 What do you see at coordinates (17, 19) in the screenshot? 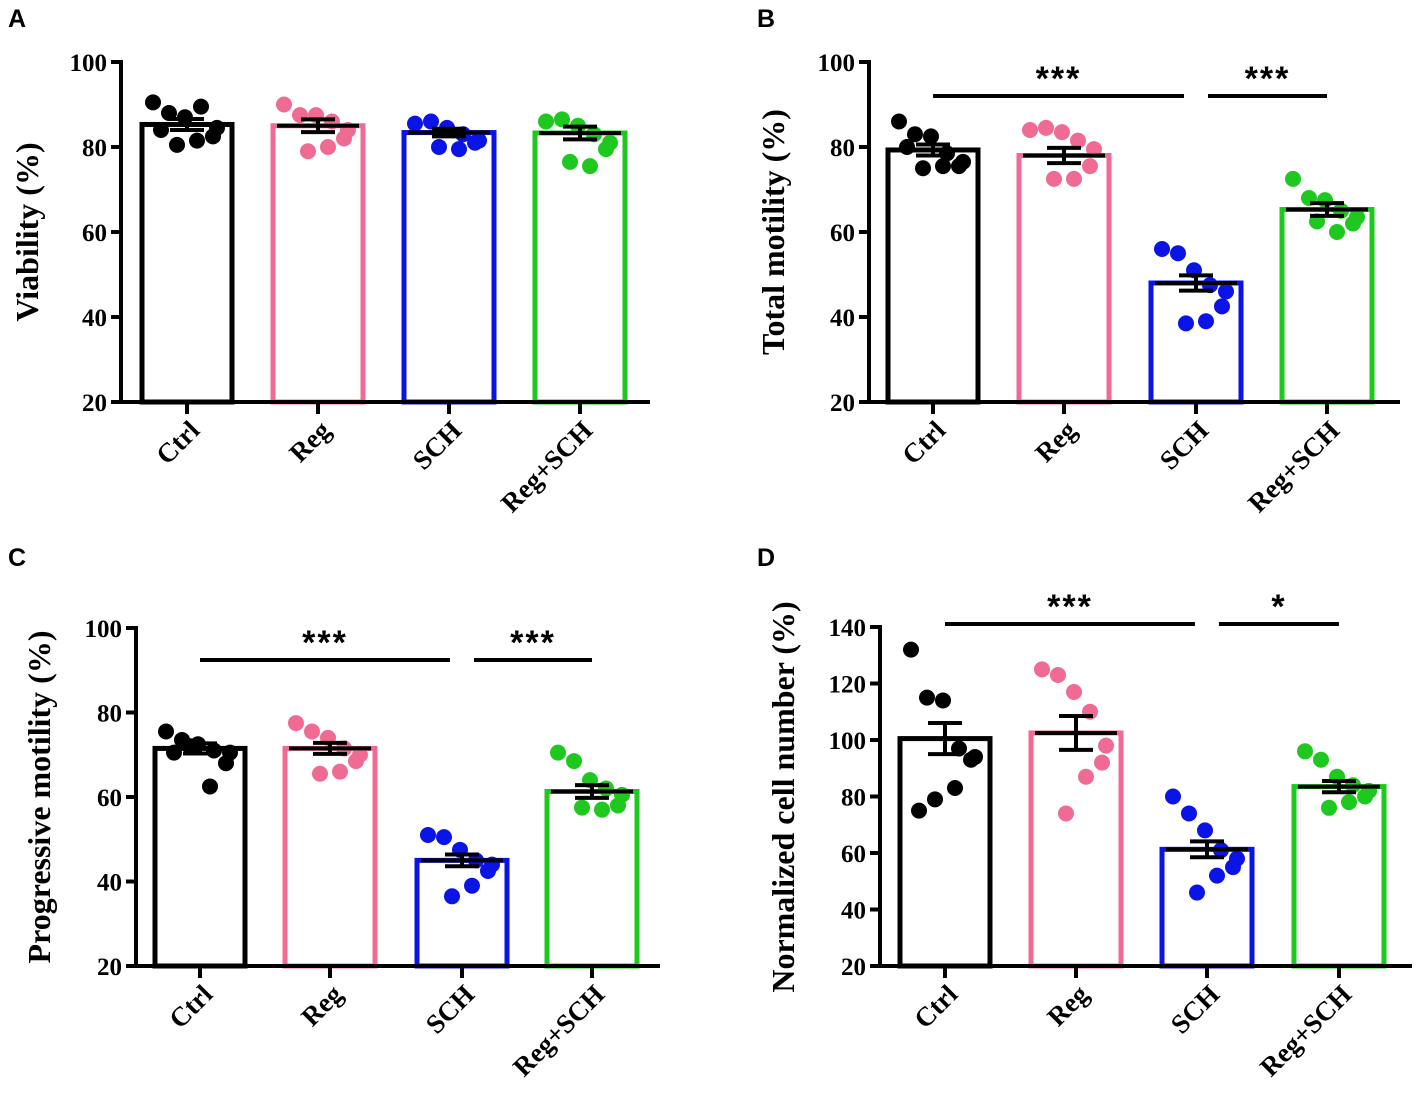
I see `panel-letter: A` at bounding box center [17, 19].